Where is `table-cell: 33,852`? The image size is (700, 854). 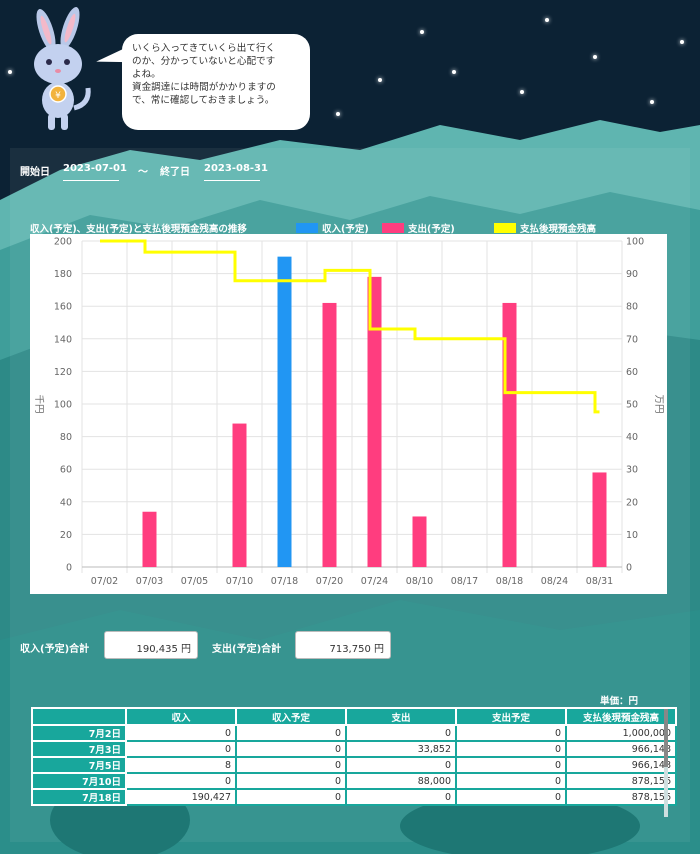 table-cell: 33,852 is located at coordinates (401, 749).